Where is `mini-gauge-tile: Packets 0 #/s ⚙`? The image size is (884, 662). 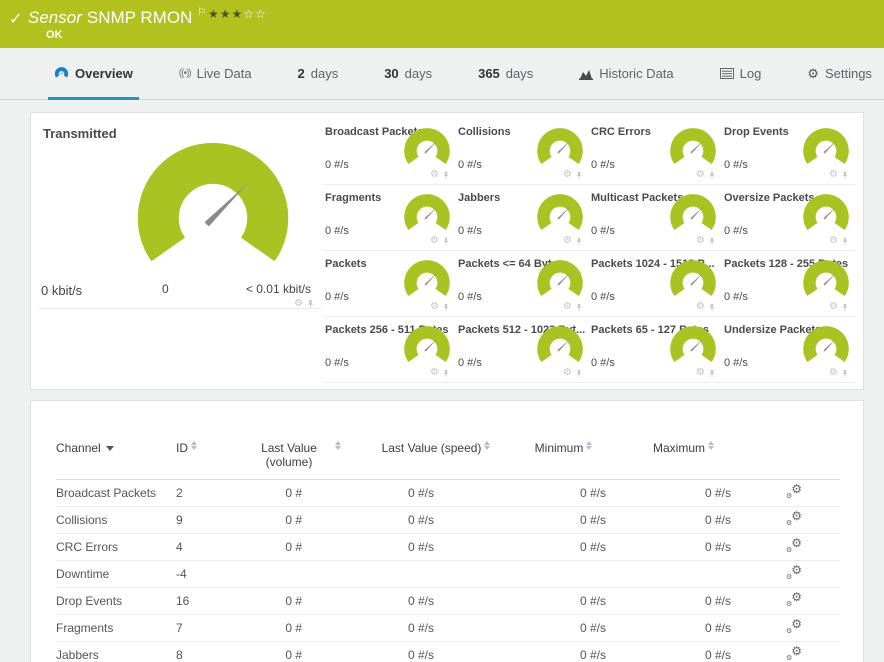
mini-gauge-tile: Packets 0 #/s ⚙ is located at coordinates (389, 284).